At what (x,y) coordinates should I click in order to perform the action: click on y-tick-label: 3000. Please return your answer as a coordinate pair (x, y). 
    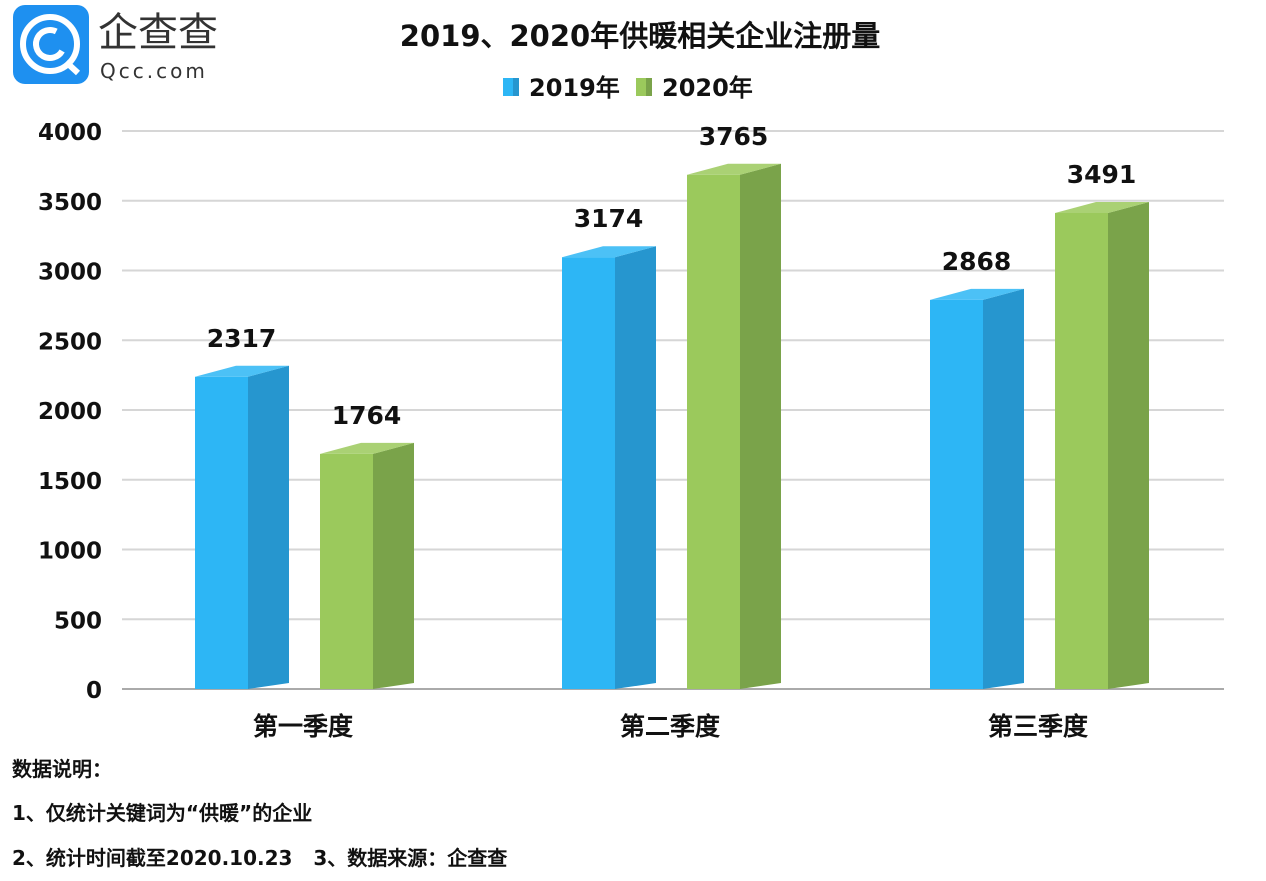
    Looking at the image, I should click on (70, 273).